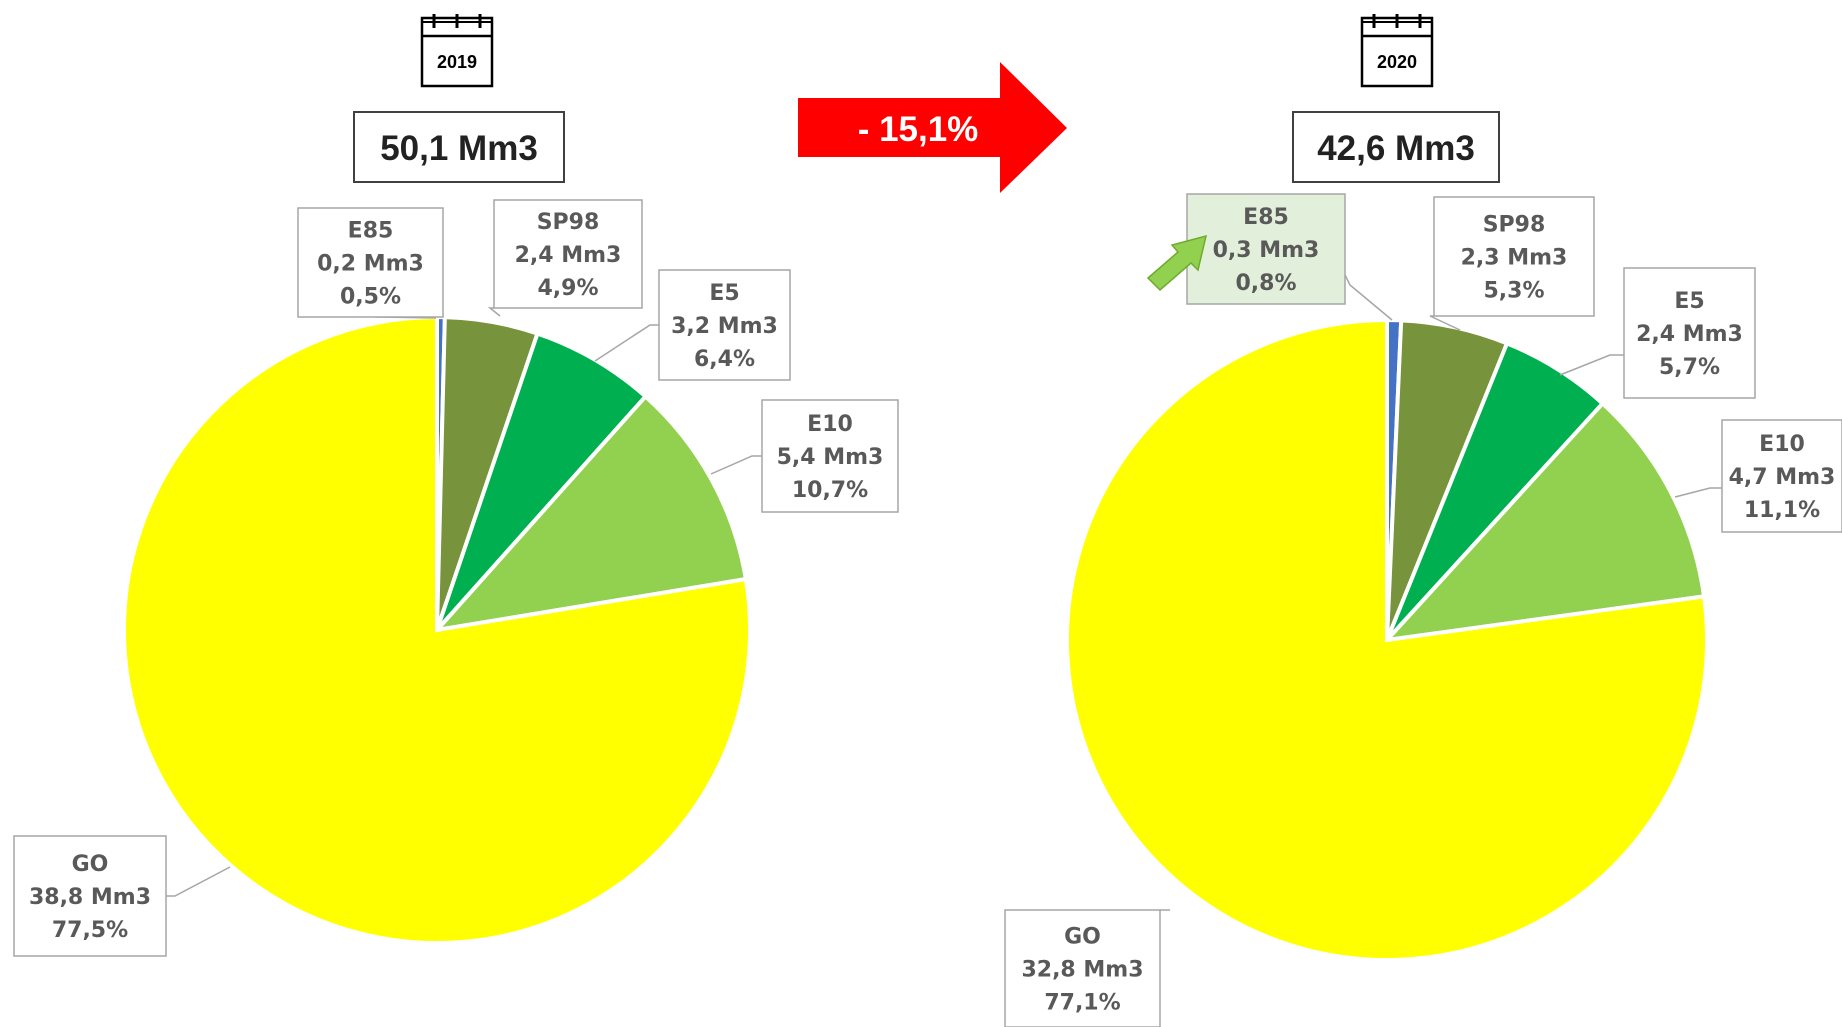 This screenshot has width=1842, height=1027. Describe the element at coordinates (1177, 263) in the screenshot. I see `highlight-arrow-icon` at that location.